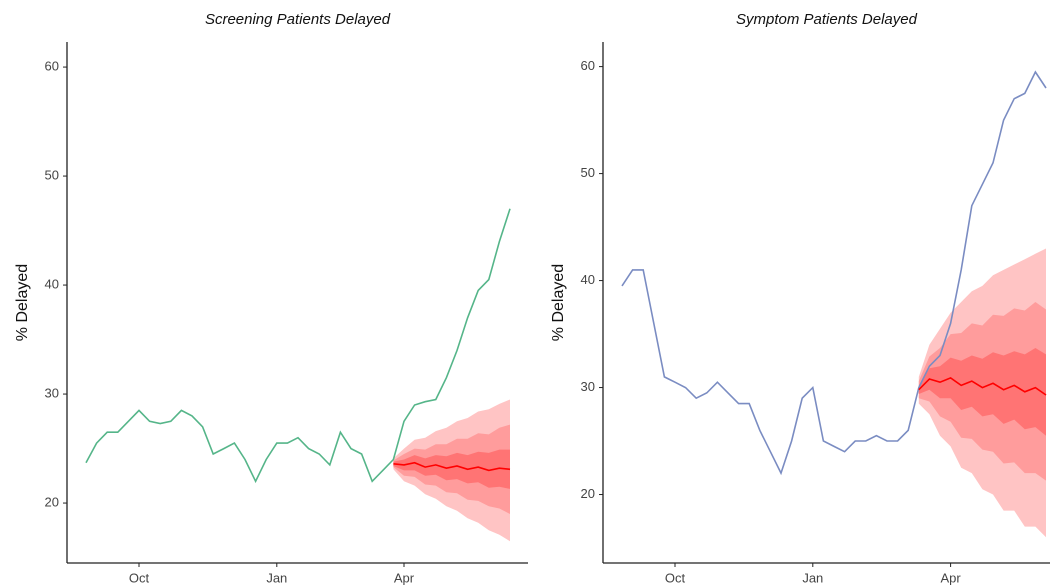 Image resolution: width=1055 pixels, height=588 pixels. I want to click on chart-title: Screening Patients Delayed, so click(298, 19).